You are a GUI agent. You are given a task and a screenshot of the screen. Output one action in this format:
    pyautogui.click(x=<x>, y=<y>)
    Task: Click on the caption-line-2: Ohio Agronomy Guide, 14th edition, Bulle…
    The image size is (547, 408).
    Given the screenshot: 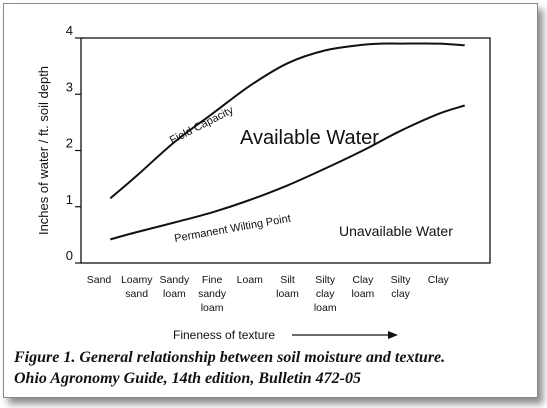 What is the action you would take?
    pyautogui.click(x=188, y=378)
    